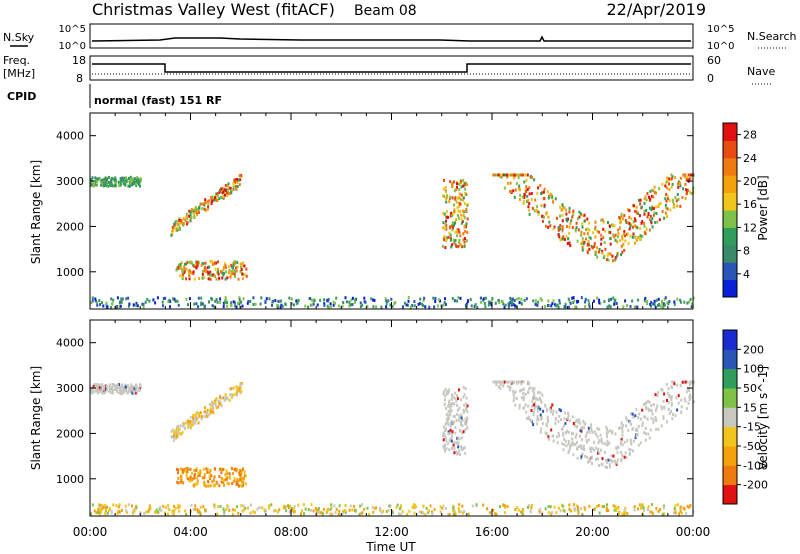 Image resolution: width=800 pixels, height=554 pixels. What do you see at coordinates (714, 60) in the screenshot?
I see `nave-tick-top: 60` at bounding box center [714, 60].